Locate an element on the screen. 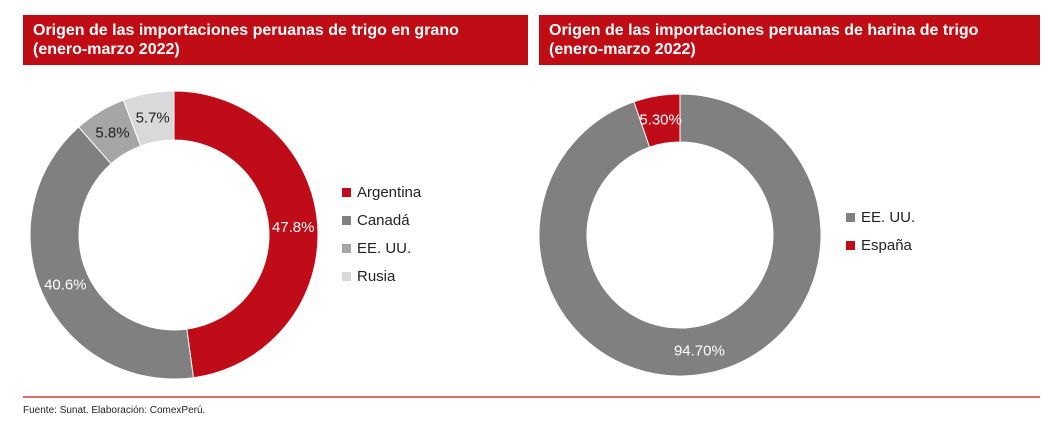 The width and height of the screenshot is (1059, 430). data-label-harina-espana: 5.30% is located at coordinates (660, 120).